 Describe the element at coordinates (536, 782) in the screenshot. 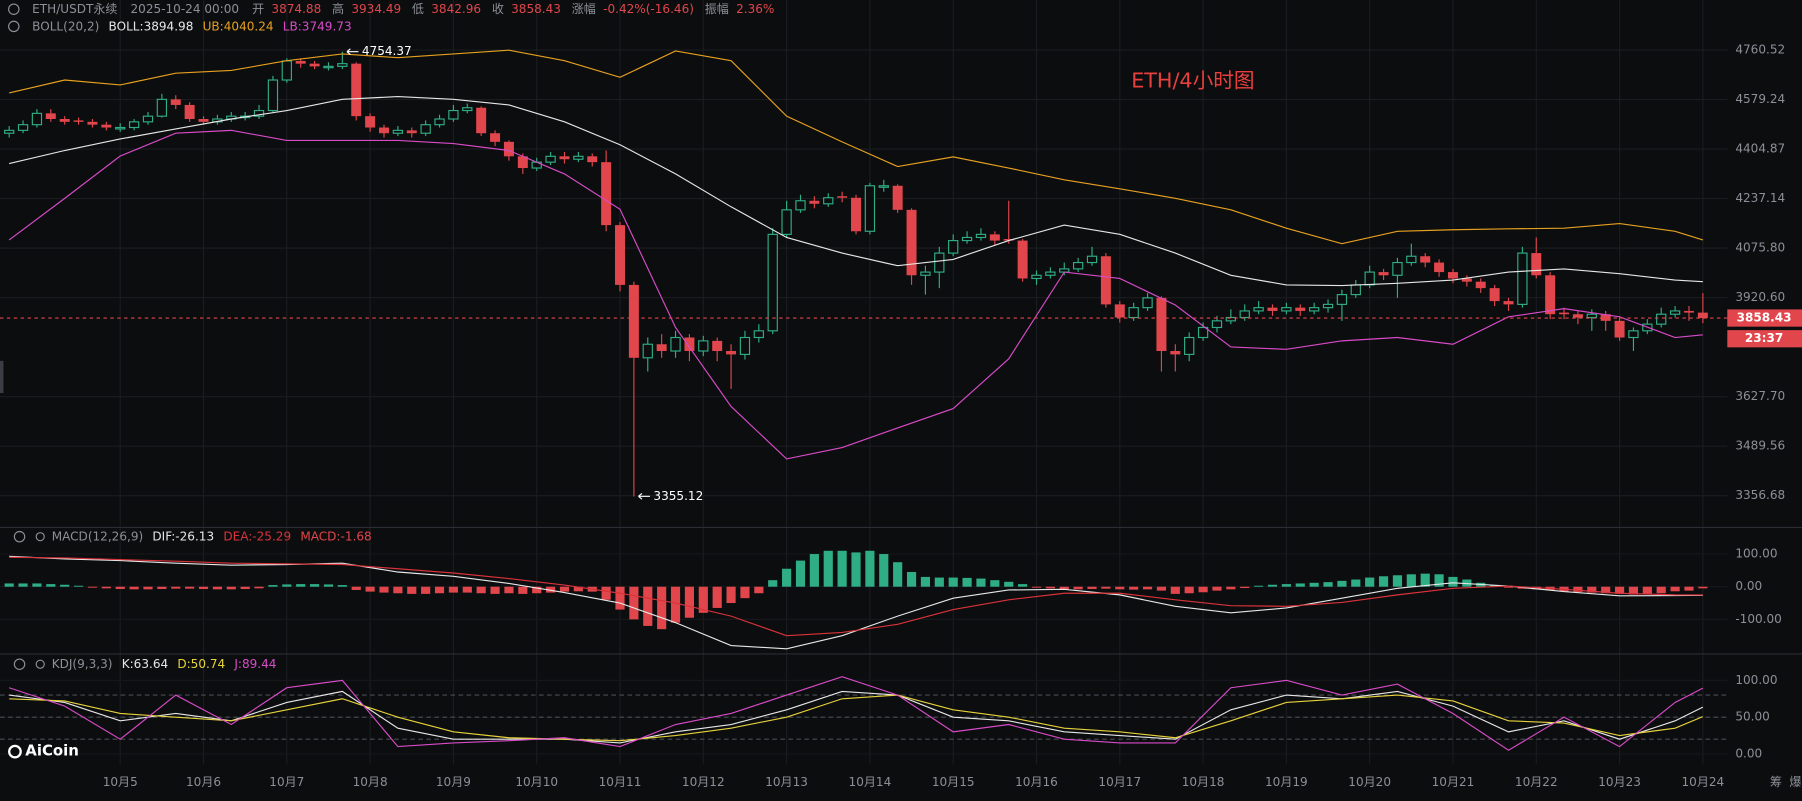

I see `x-tick-label: 10月10` at that location.